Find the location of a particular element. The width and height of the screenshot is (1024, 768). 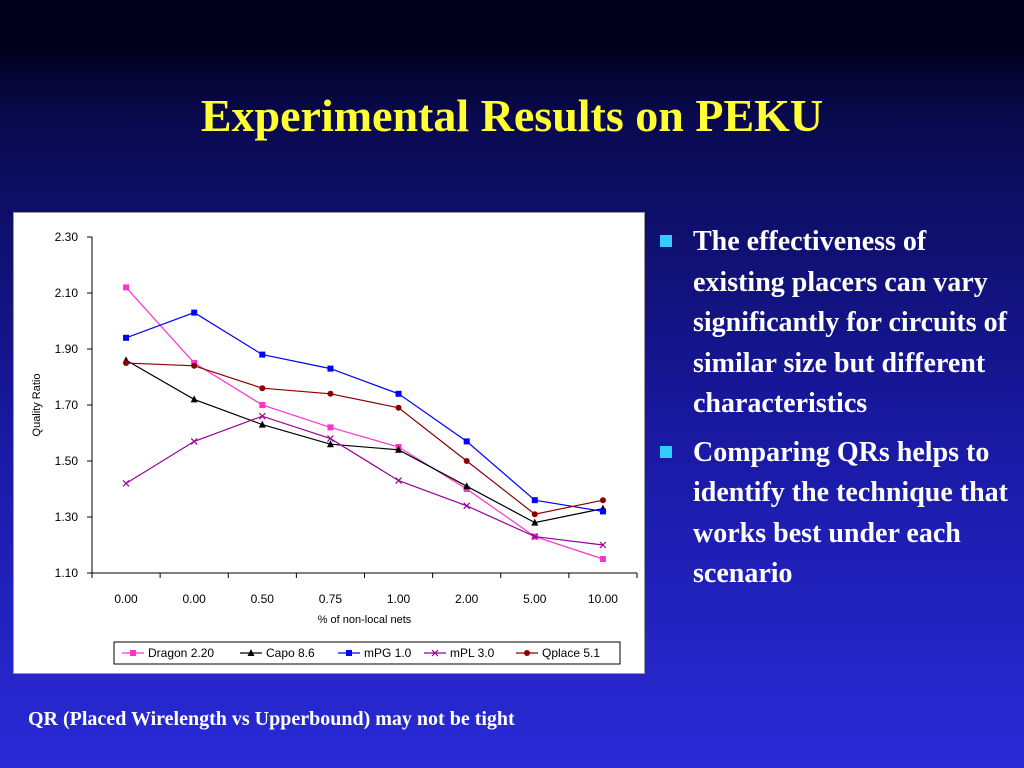

x-tick-label: 1.00 is located at coordinates (399, 599).